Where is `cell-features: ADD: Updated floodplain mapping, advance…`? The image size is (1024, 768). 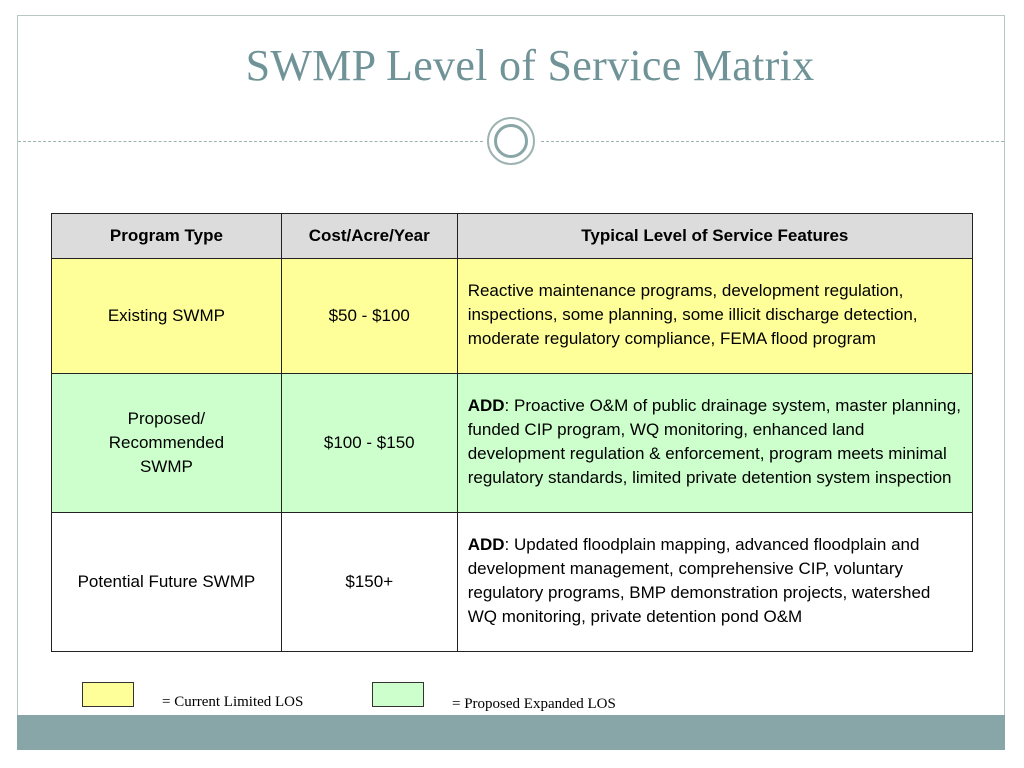 cell-features: ADD: Updated floodplain mapping, advance… is located at coordinates (715, 582).